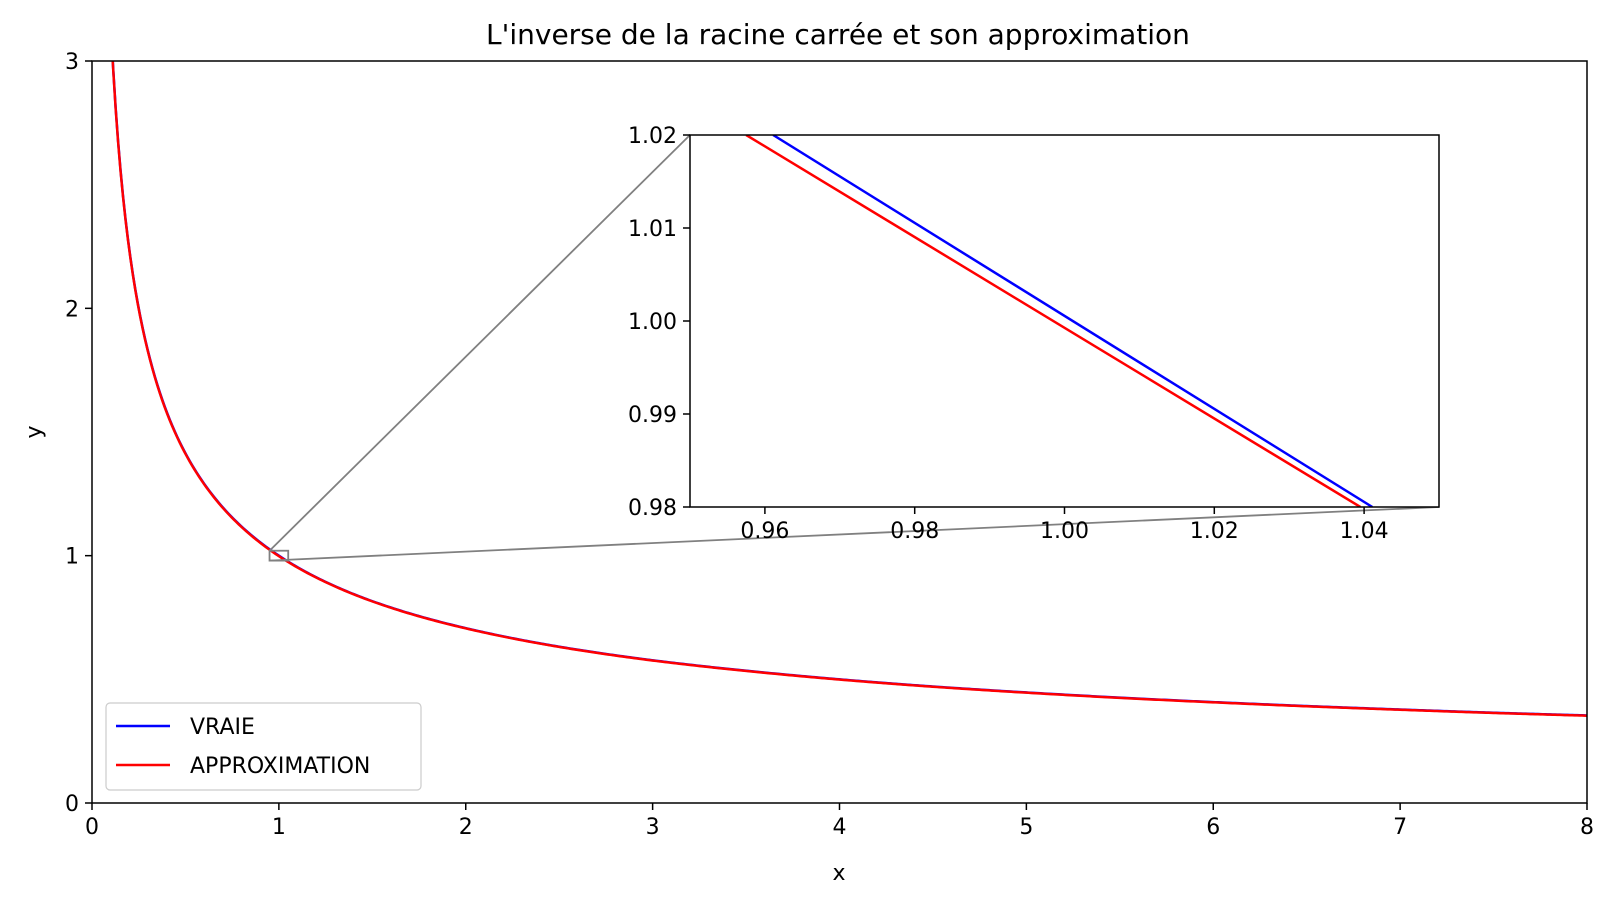 The image size is (1607, 900). Describe the element at coordinates (1587, 827) in the screenshot. I see `x-tick-label: 8` at that location.